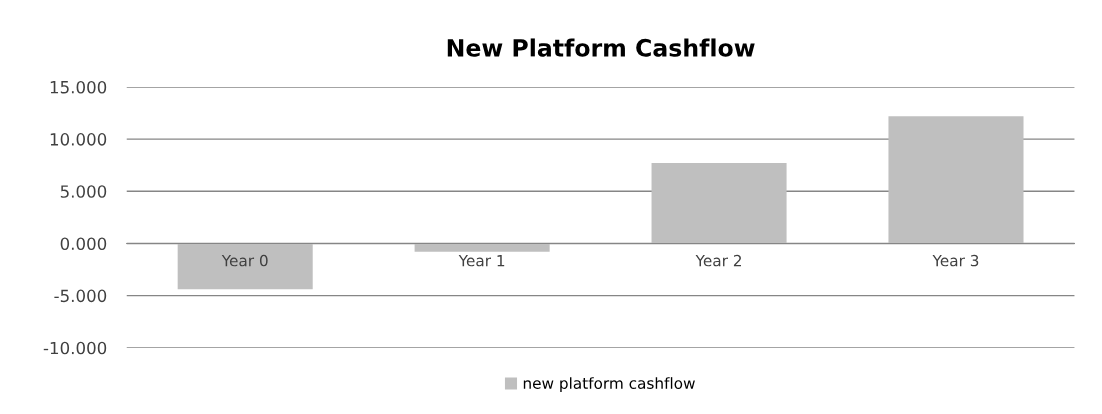 This screenshot has width=1102, height=414. I want to click on y-tick-label: 10.000, so click(78, 139).